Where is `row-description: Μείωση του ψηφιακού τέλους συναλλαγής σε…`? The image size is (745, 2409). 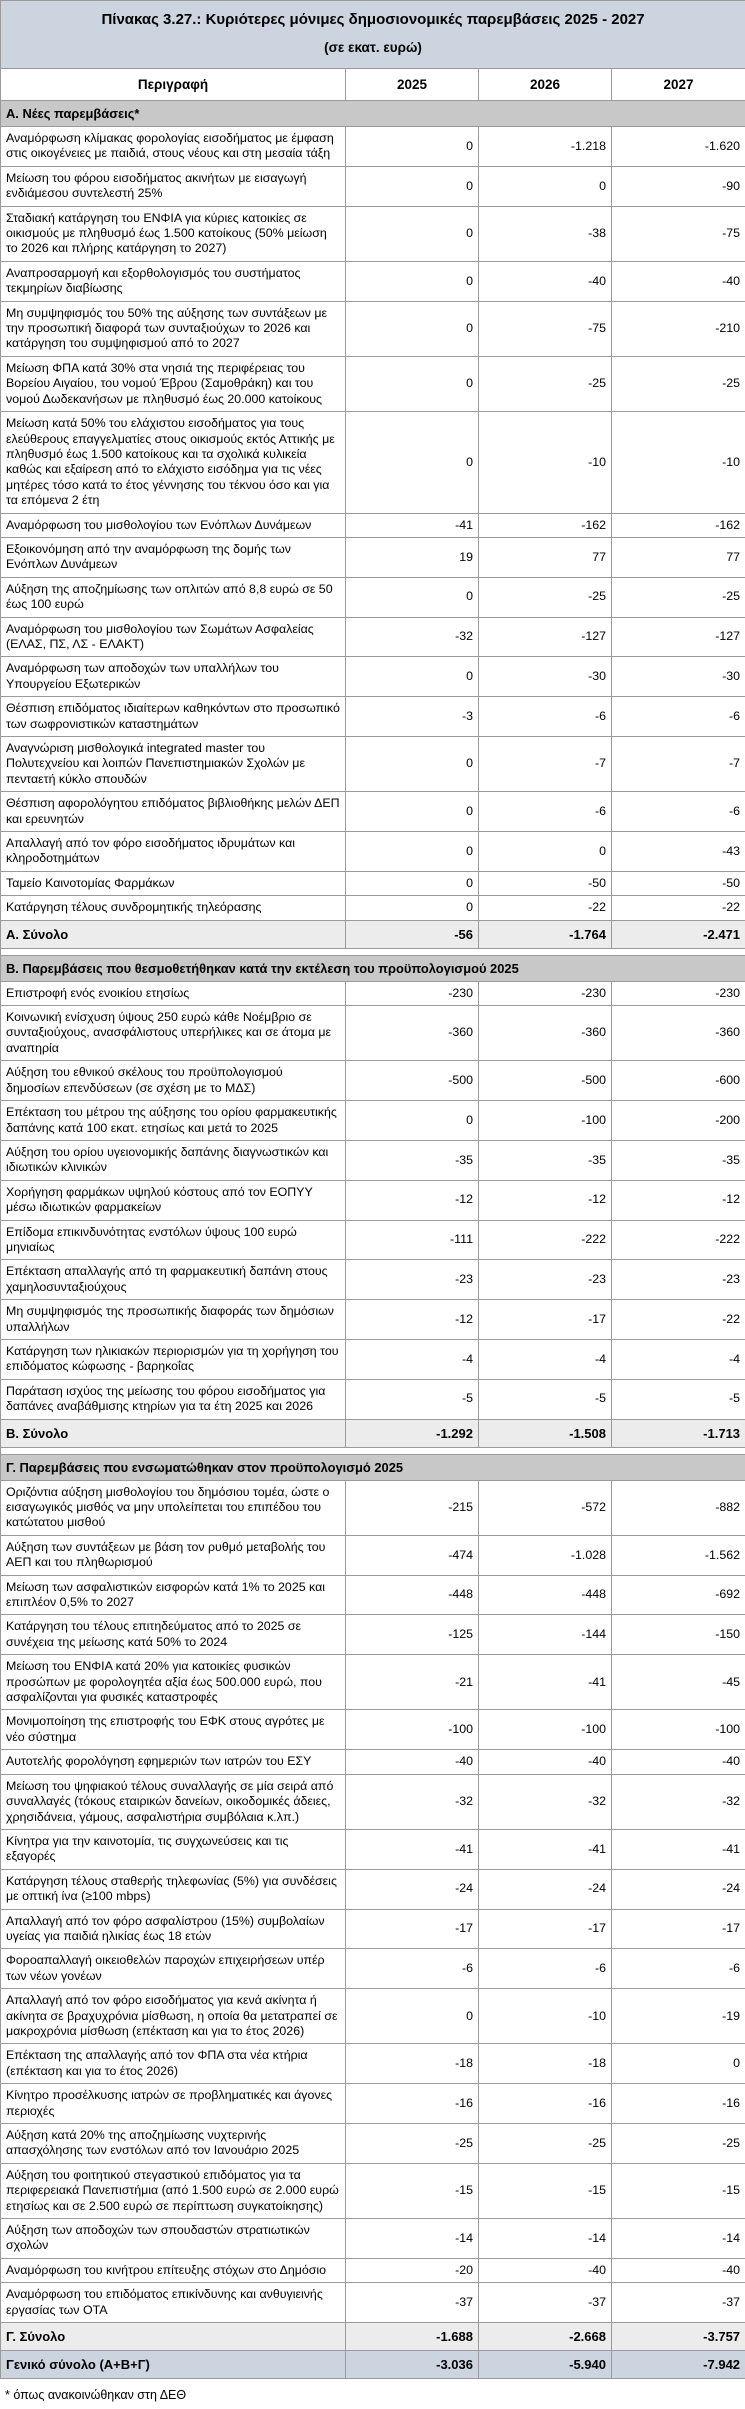 row-description: Μείωση του ψηφιακού τέλους συναλλαγής σε… is located at coordinates (173, 1801).